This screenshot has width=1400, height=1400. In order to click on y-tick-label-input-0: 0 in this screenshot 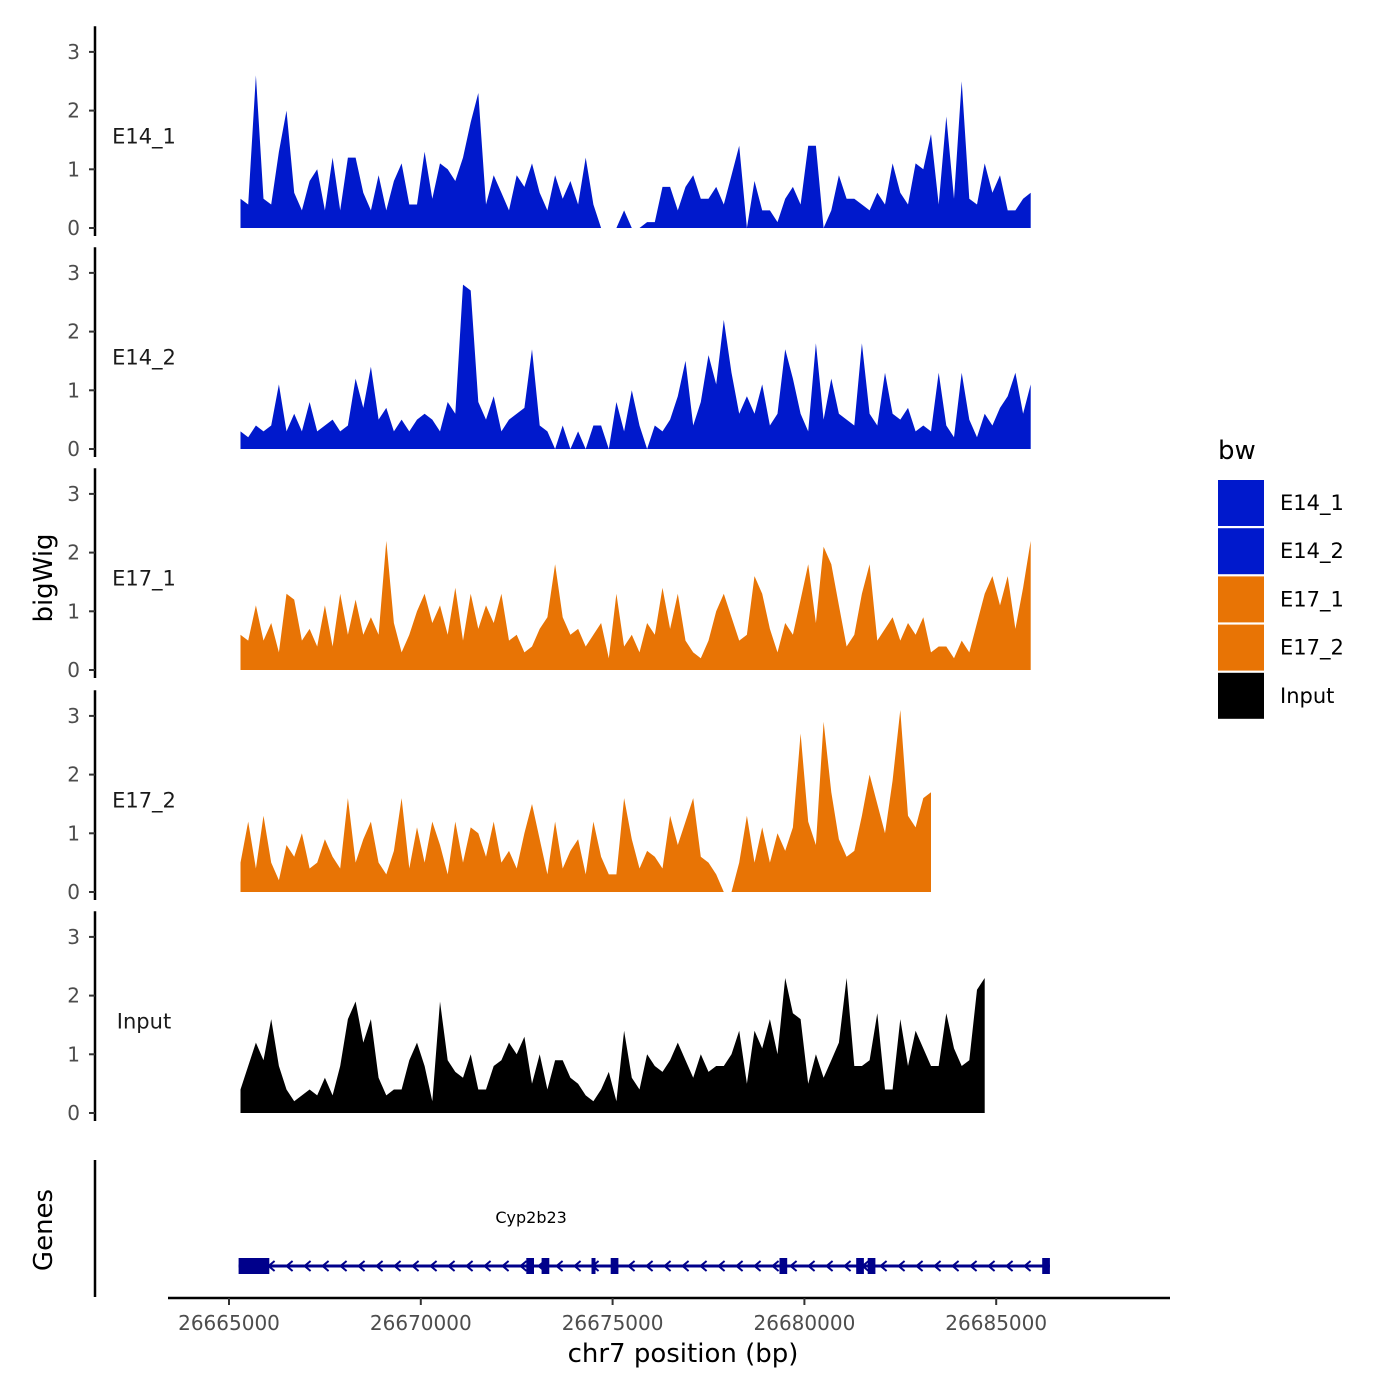, I will do `click(73, 1113)`.